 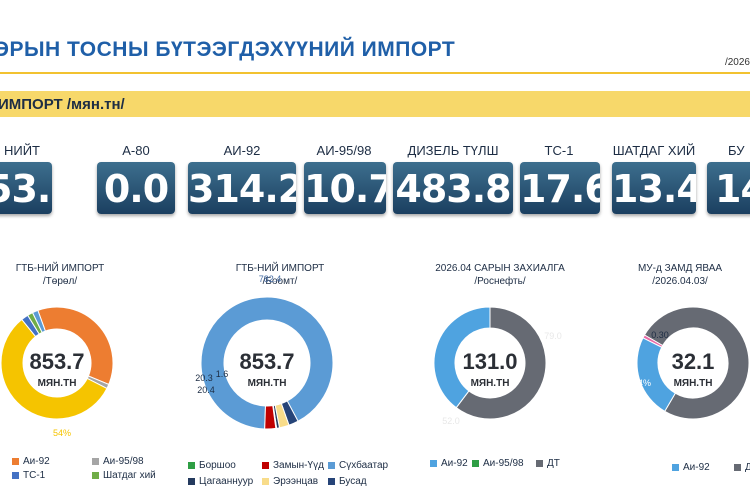 What do you see at coordinates (559, 150) in the screenshot?
I see `kpi-label-ts1: ТС-1` at bounding box center [559, 150].